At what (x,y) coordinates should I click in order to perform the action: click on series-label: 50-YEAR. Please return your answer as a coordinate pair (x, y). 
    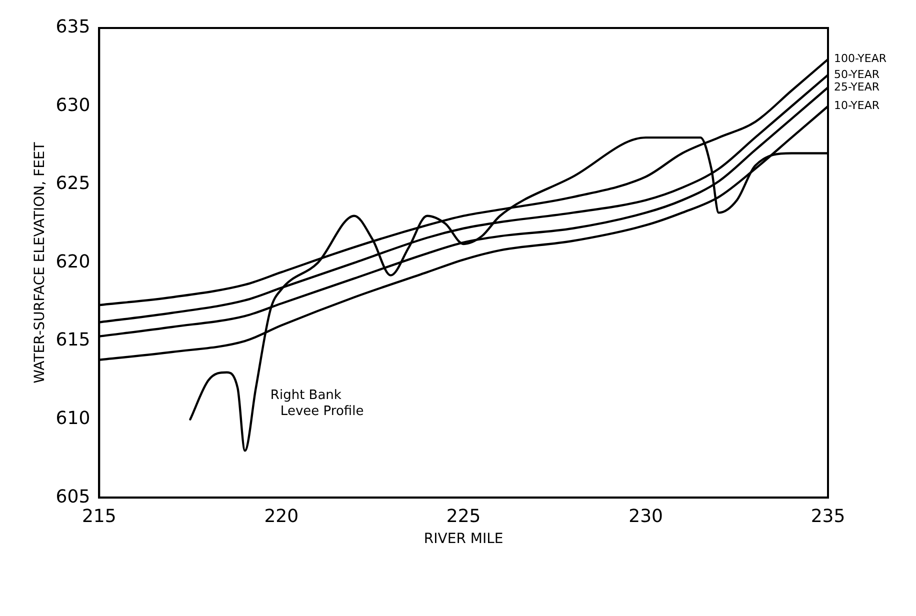
    Looking at the image, I should click on (857, 74).